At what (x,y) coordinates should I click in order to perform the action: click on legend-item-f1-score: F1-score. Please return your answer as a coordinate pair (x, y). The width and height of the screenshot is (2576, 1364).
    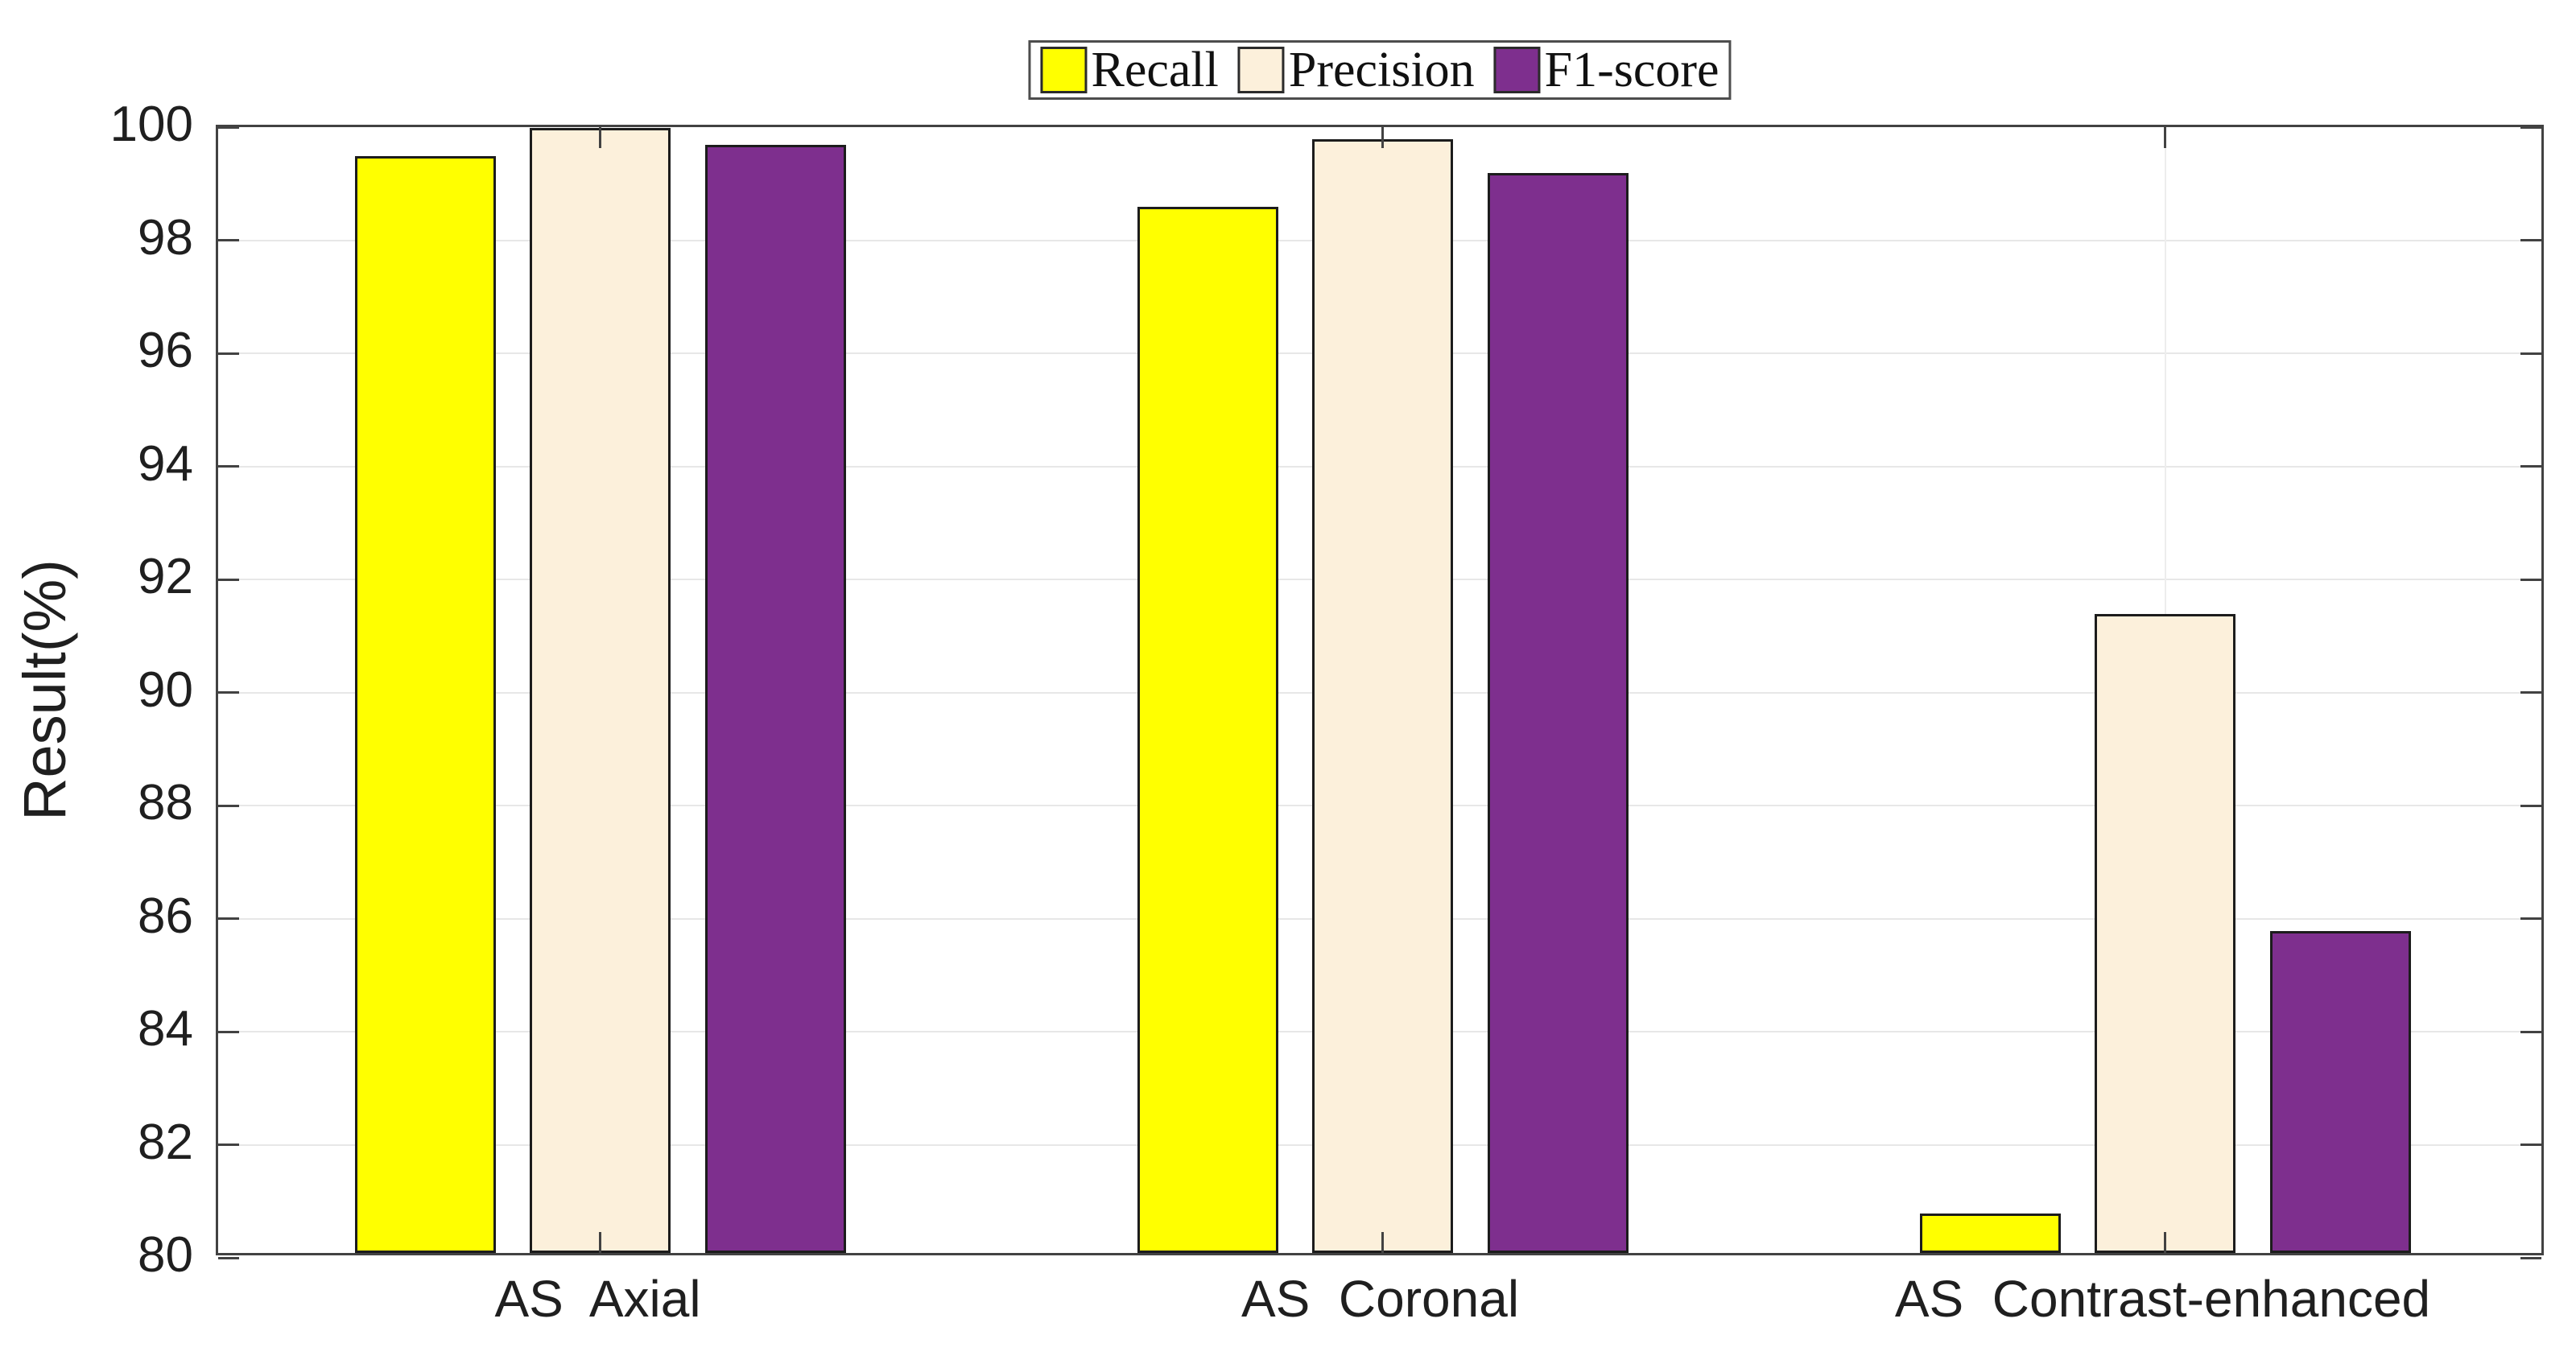
    Looking at the image, I should click on (1606, 70).